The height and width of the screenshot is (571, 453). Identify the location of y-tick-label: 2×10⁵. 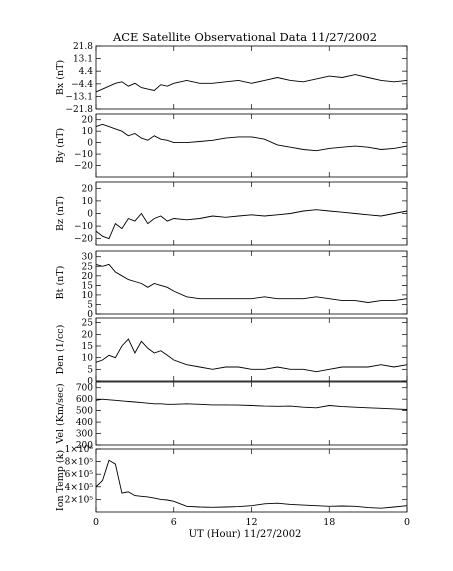
(79, 500).